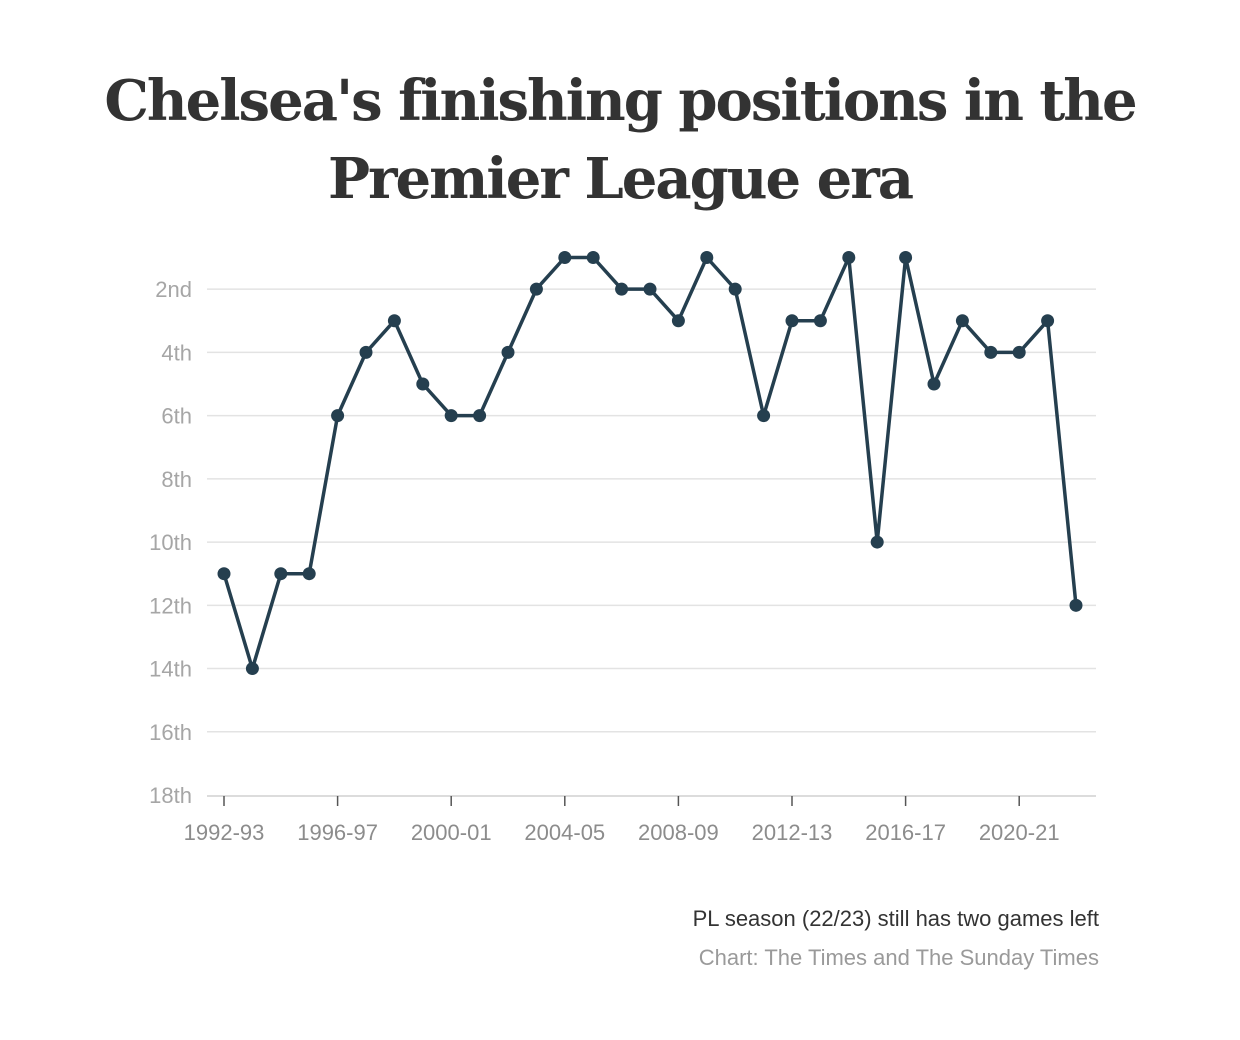  What do you see at coordinates (651, 800) in the screenshot?
I see `x-axis` at bounding box center [651, 800].